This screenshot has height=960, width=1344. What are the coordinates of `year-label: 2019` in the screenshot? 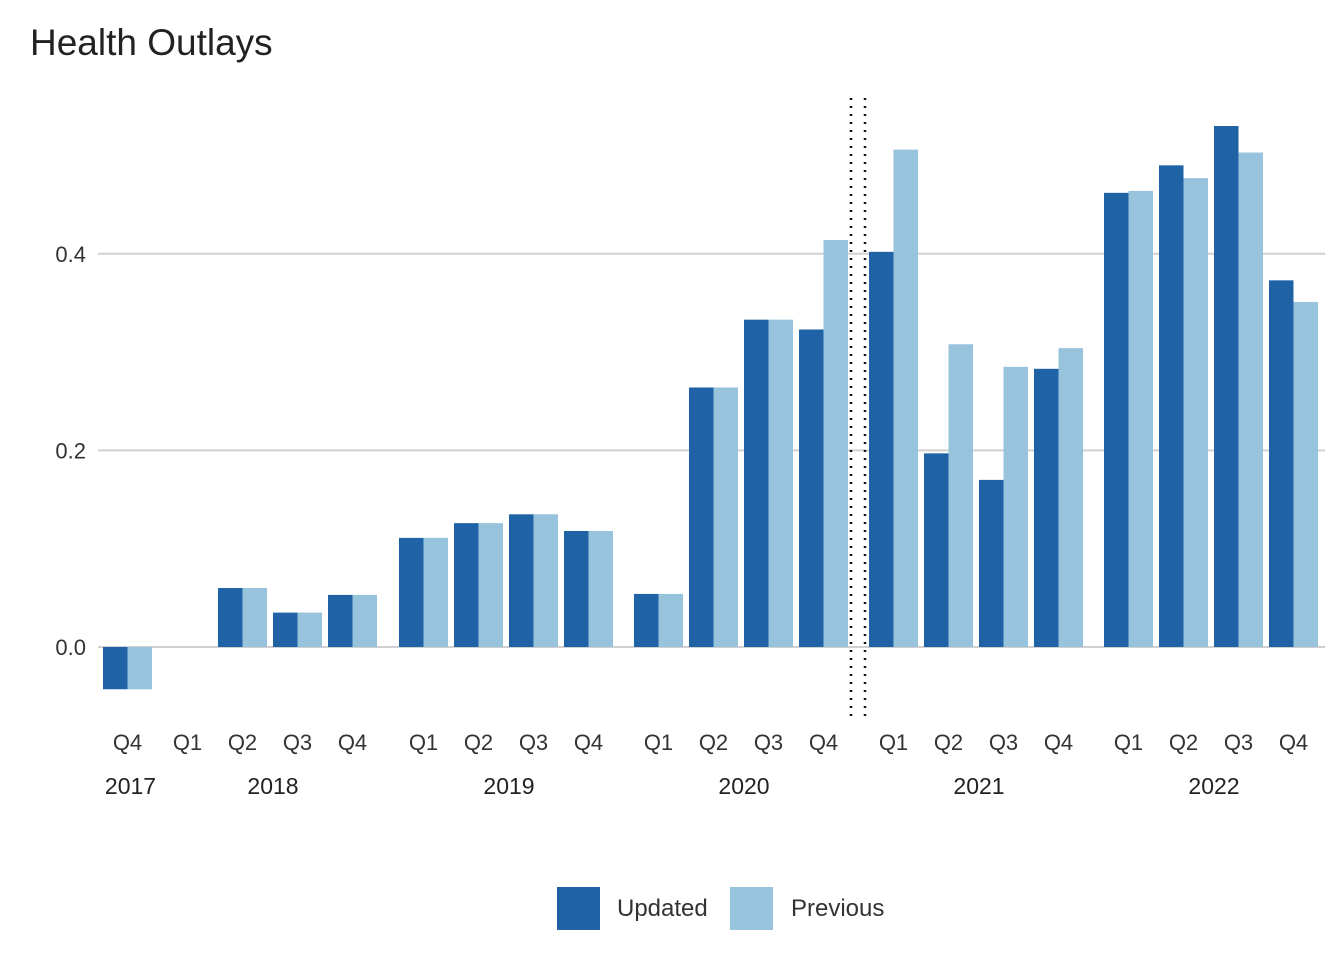 It's located at (508, 786).